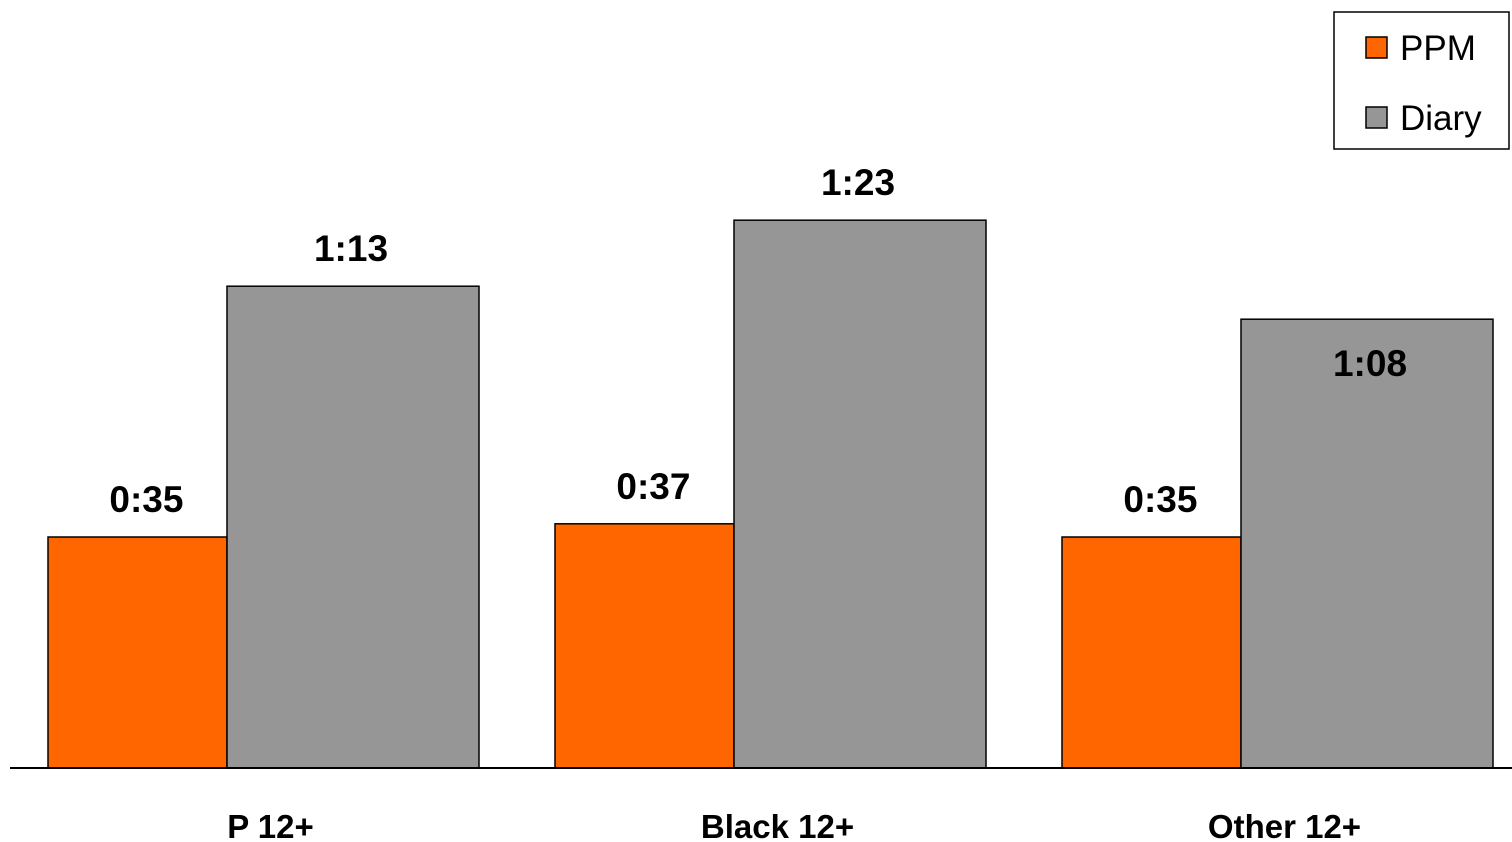 This screenshot has width=1512, height=842. I want to click on legend: PPM Diary, so click(1421, 80).